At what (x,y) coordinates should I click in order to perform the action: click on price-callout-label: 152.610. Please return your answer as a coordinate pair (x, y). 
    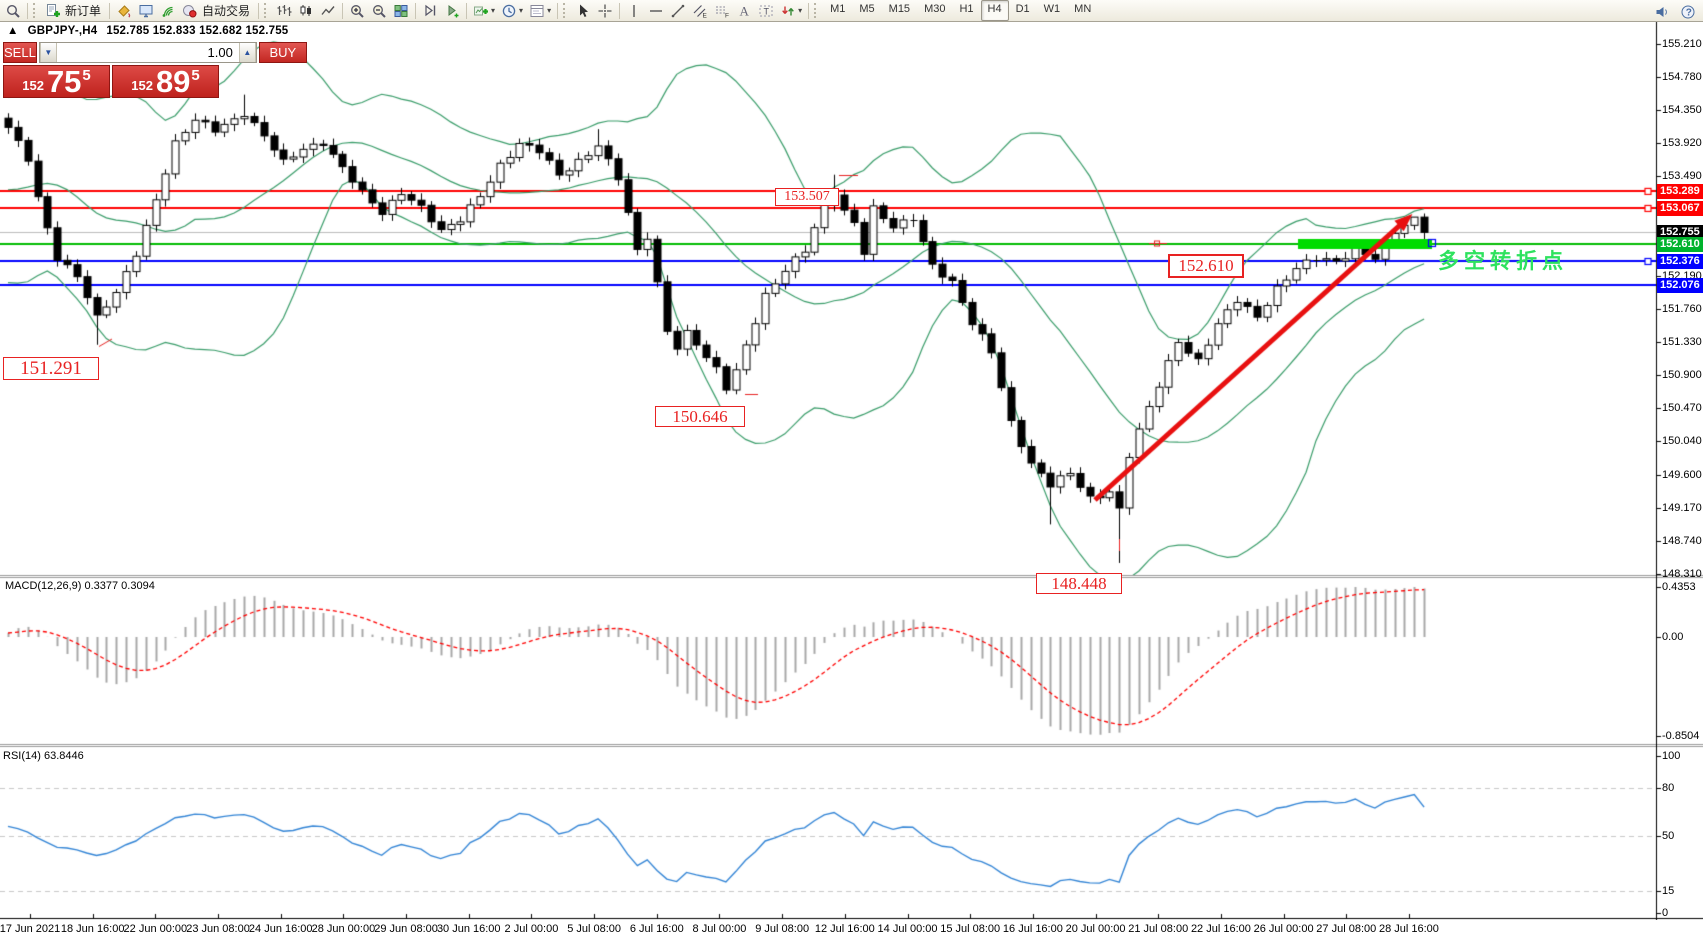
    Looking at the image, I should click on (1206, 266).